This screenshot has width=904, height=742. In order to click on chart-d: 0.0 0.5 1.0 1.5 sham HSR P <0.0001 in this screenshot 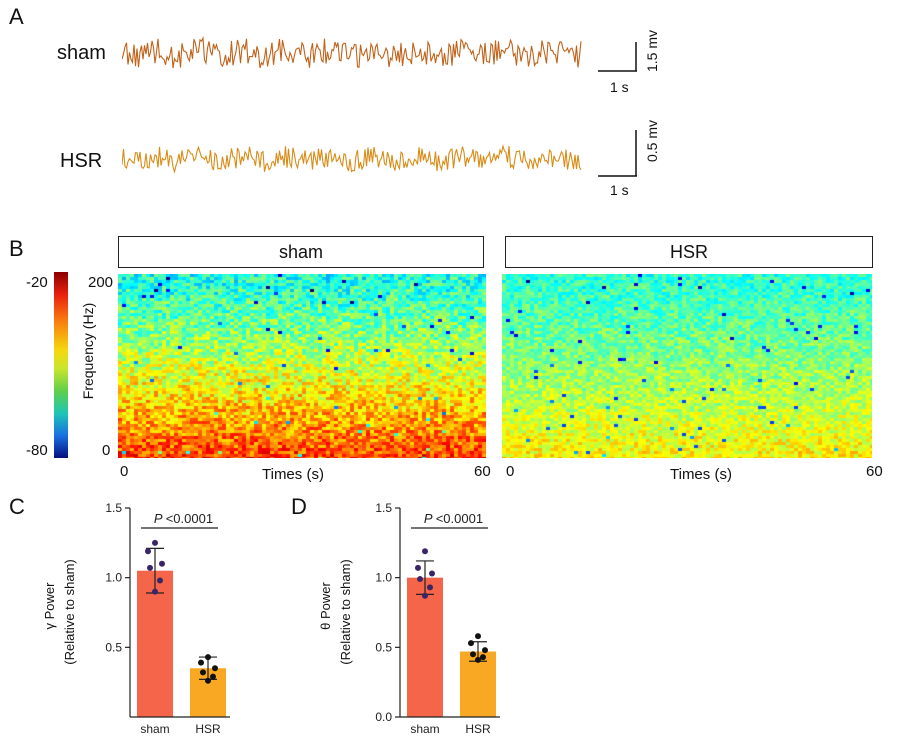, I will do `click(437, 618)`.